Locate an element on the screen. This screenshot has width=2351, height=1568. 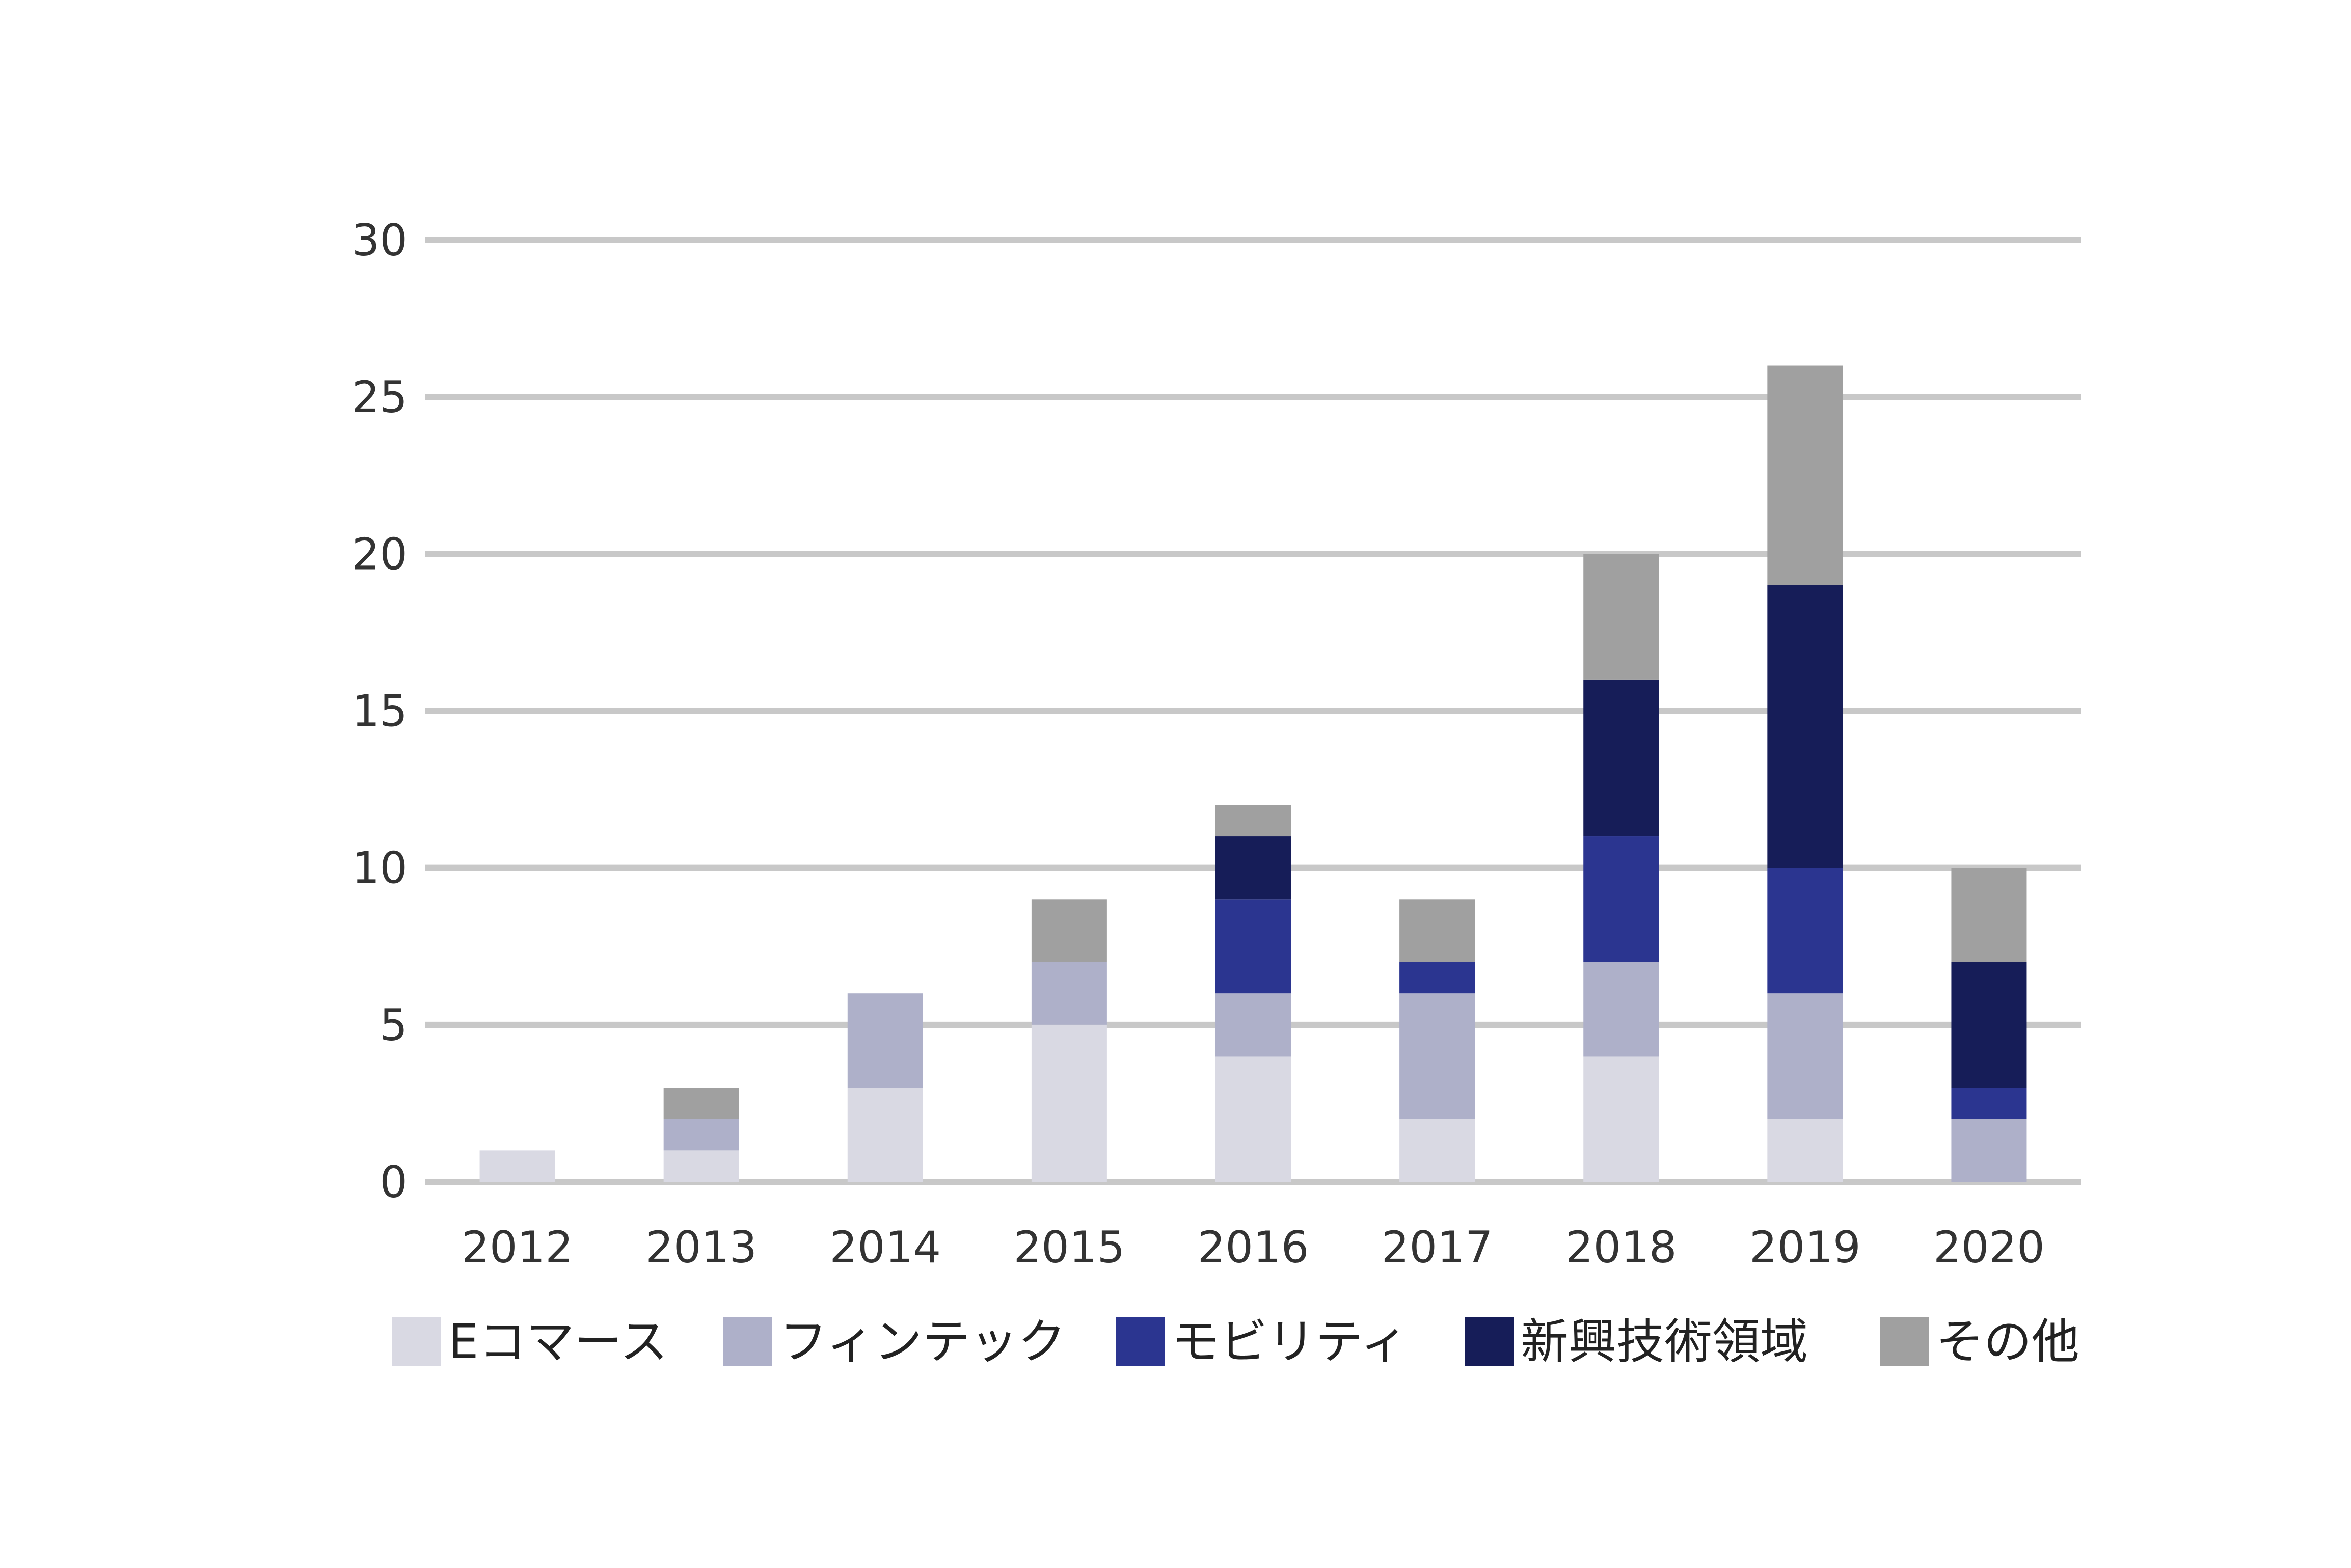
y-tick-label: 25 is located at coordinates (380, 397).